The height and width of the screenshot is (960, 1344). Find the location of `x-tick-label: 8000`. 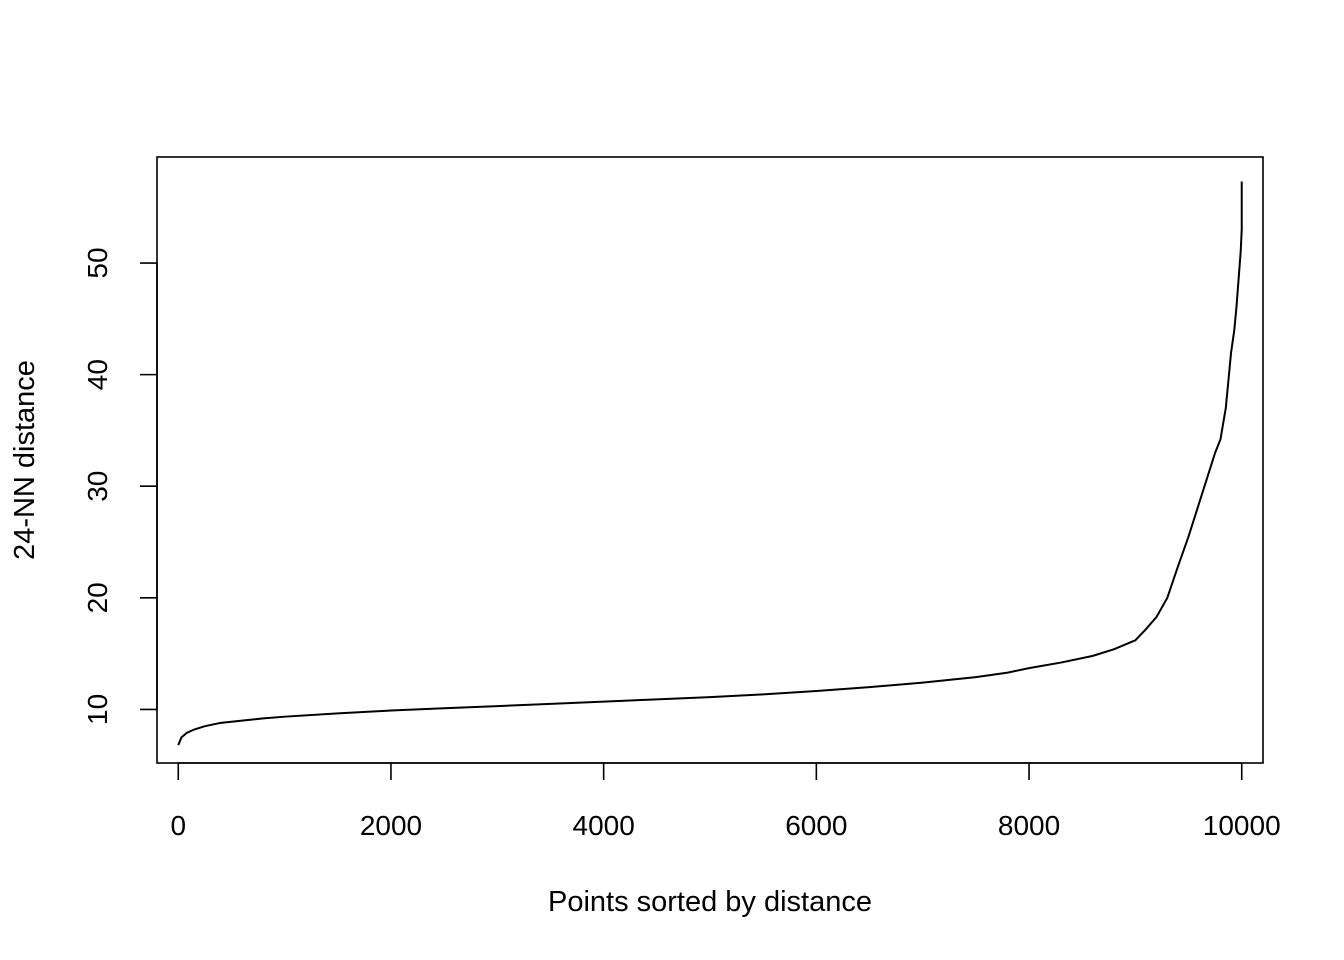

x-tick-label: 8000 is located at coordinates (1029, 825).